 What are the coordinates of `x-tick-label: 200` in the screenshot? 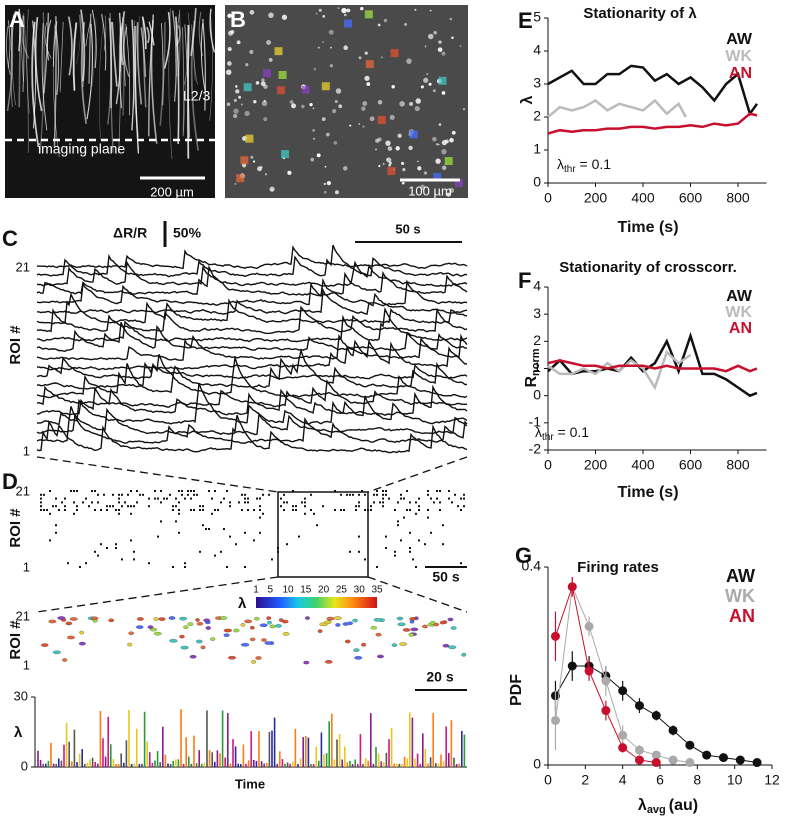 It's located at (596, 198).